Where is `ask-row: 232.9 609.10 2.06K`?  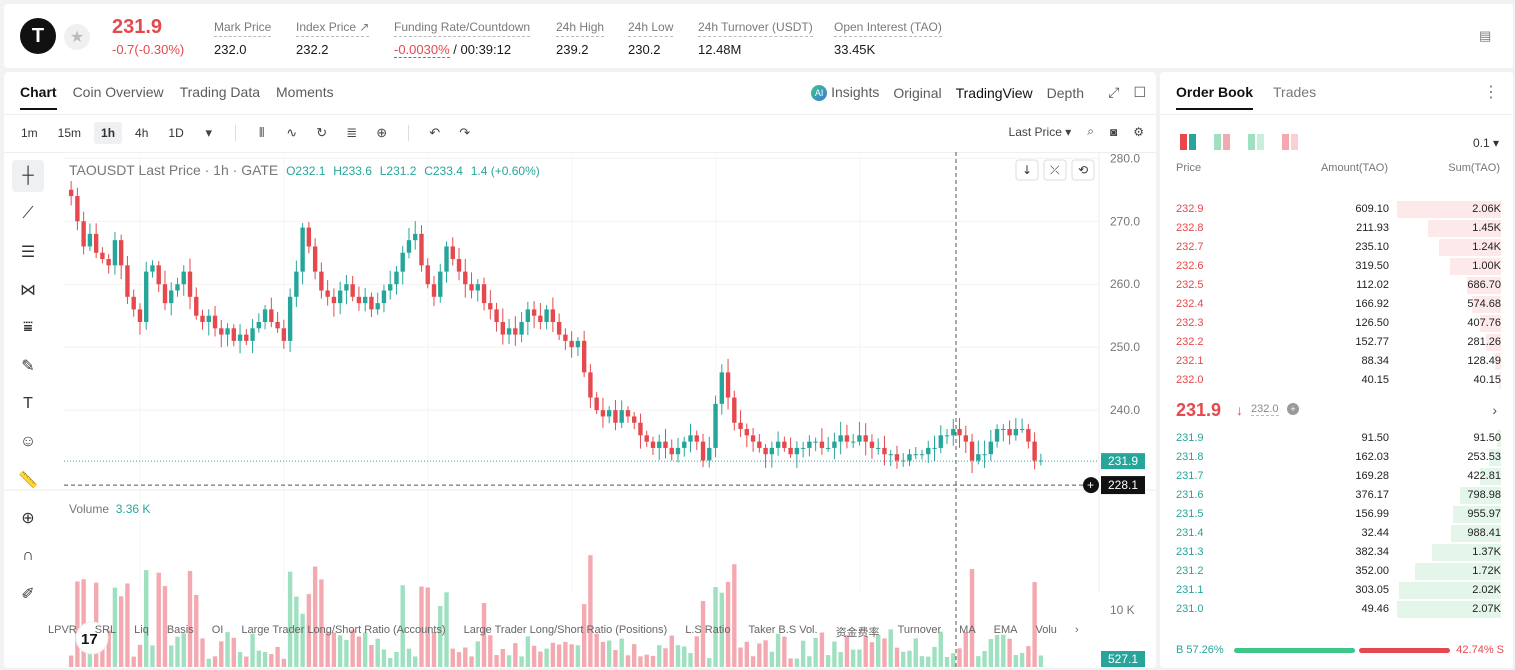
ask-row: 232.9 609.10 2.06K is located at coordinates (1336, 209).